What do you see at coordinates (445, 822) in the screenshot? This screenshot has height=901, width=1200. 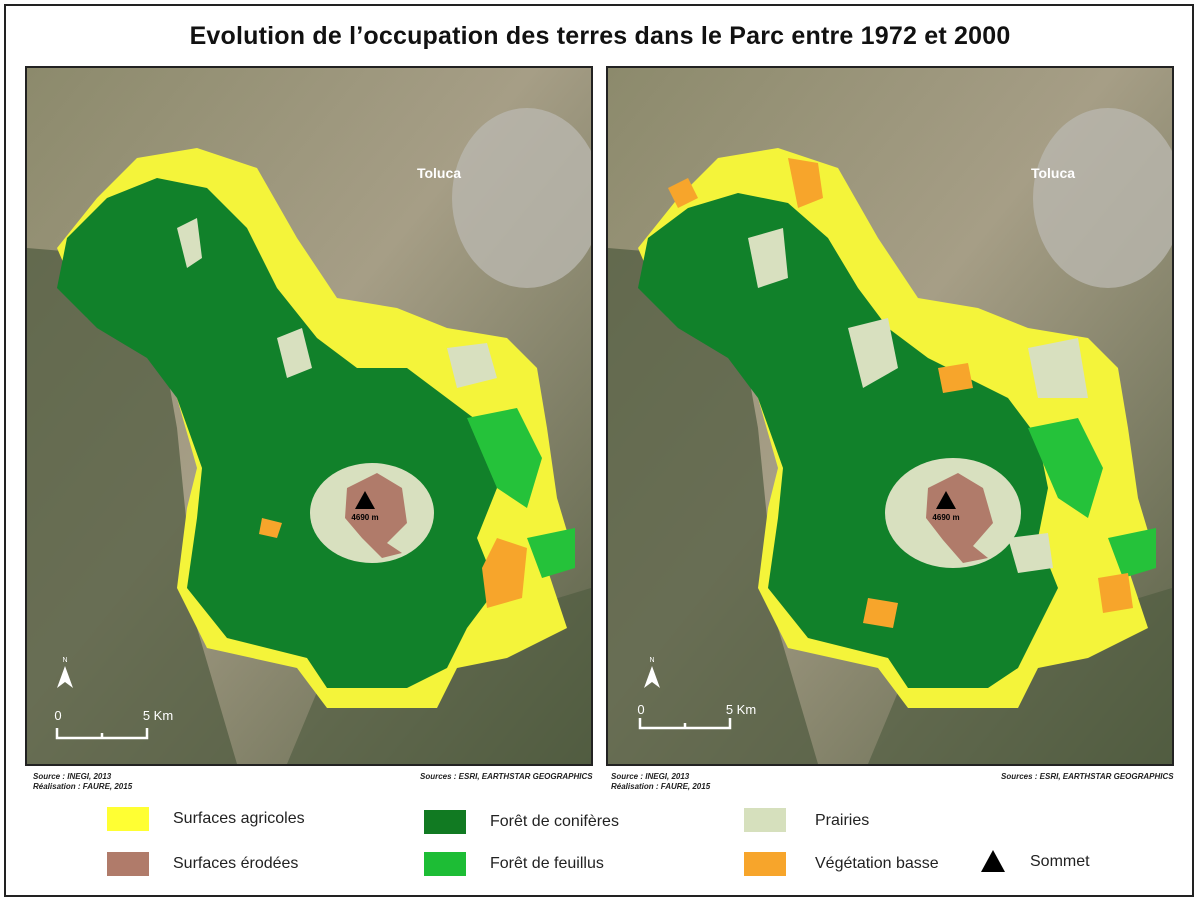 I see `legend-swatch-conifer` at bounding box center [445, 822].